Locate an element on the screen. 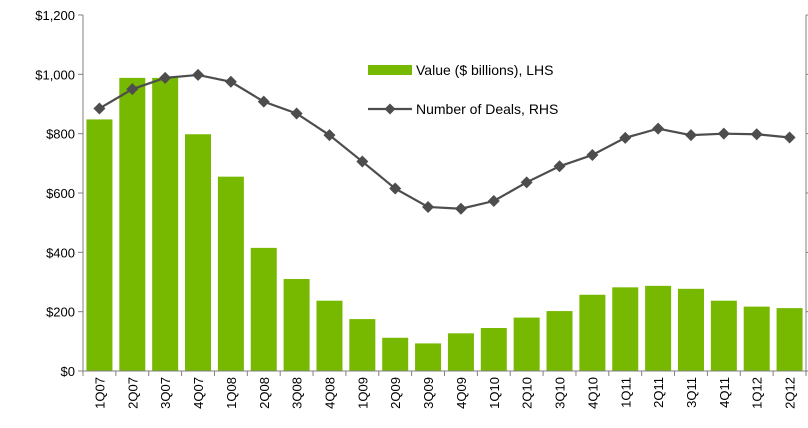 The height and width of the screenshot is (428, 808). bar-3Q07 is located at coordinates (165, 224).